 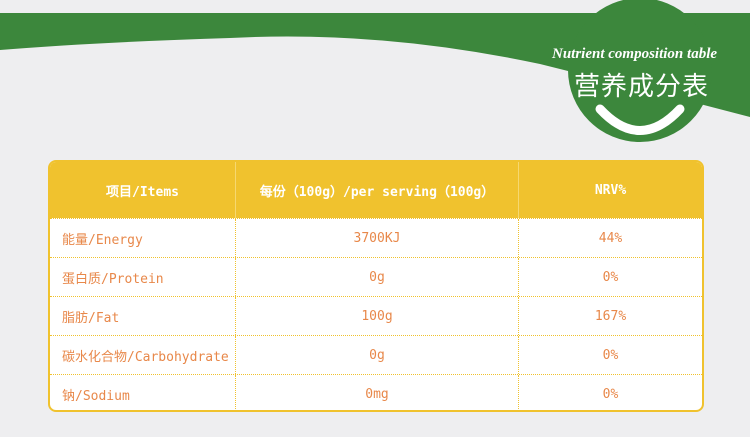 I want to click on table-row: 脂肪/Fat 100g 167%, so click(x=376, y=315).